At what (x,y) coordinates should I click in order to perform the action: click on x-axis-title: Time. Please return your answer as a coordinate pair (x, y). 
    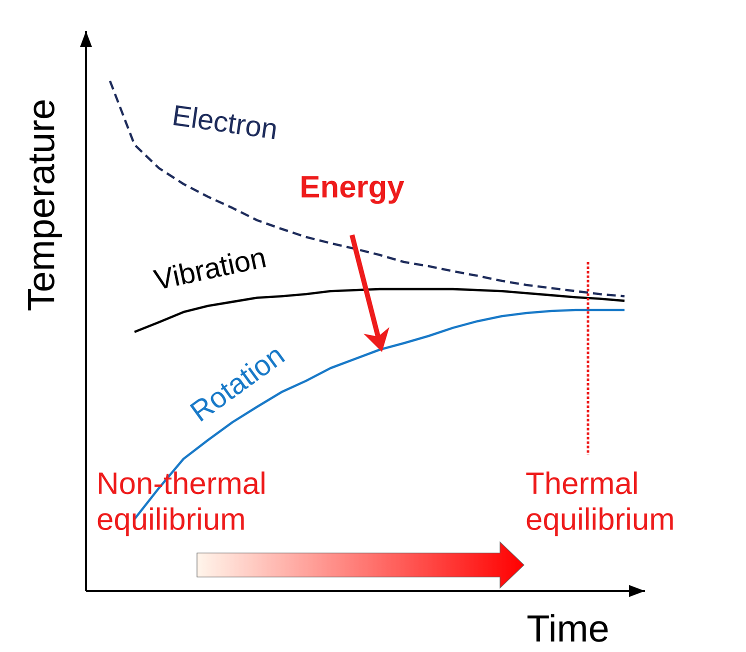
    Looking at the image, I should click on (567, 628).